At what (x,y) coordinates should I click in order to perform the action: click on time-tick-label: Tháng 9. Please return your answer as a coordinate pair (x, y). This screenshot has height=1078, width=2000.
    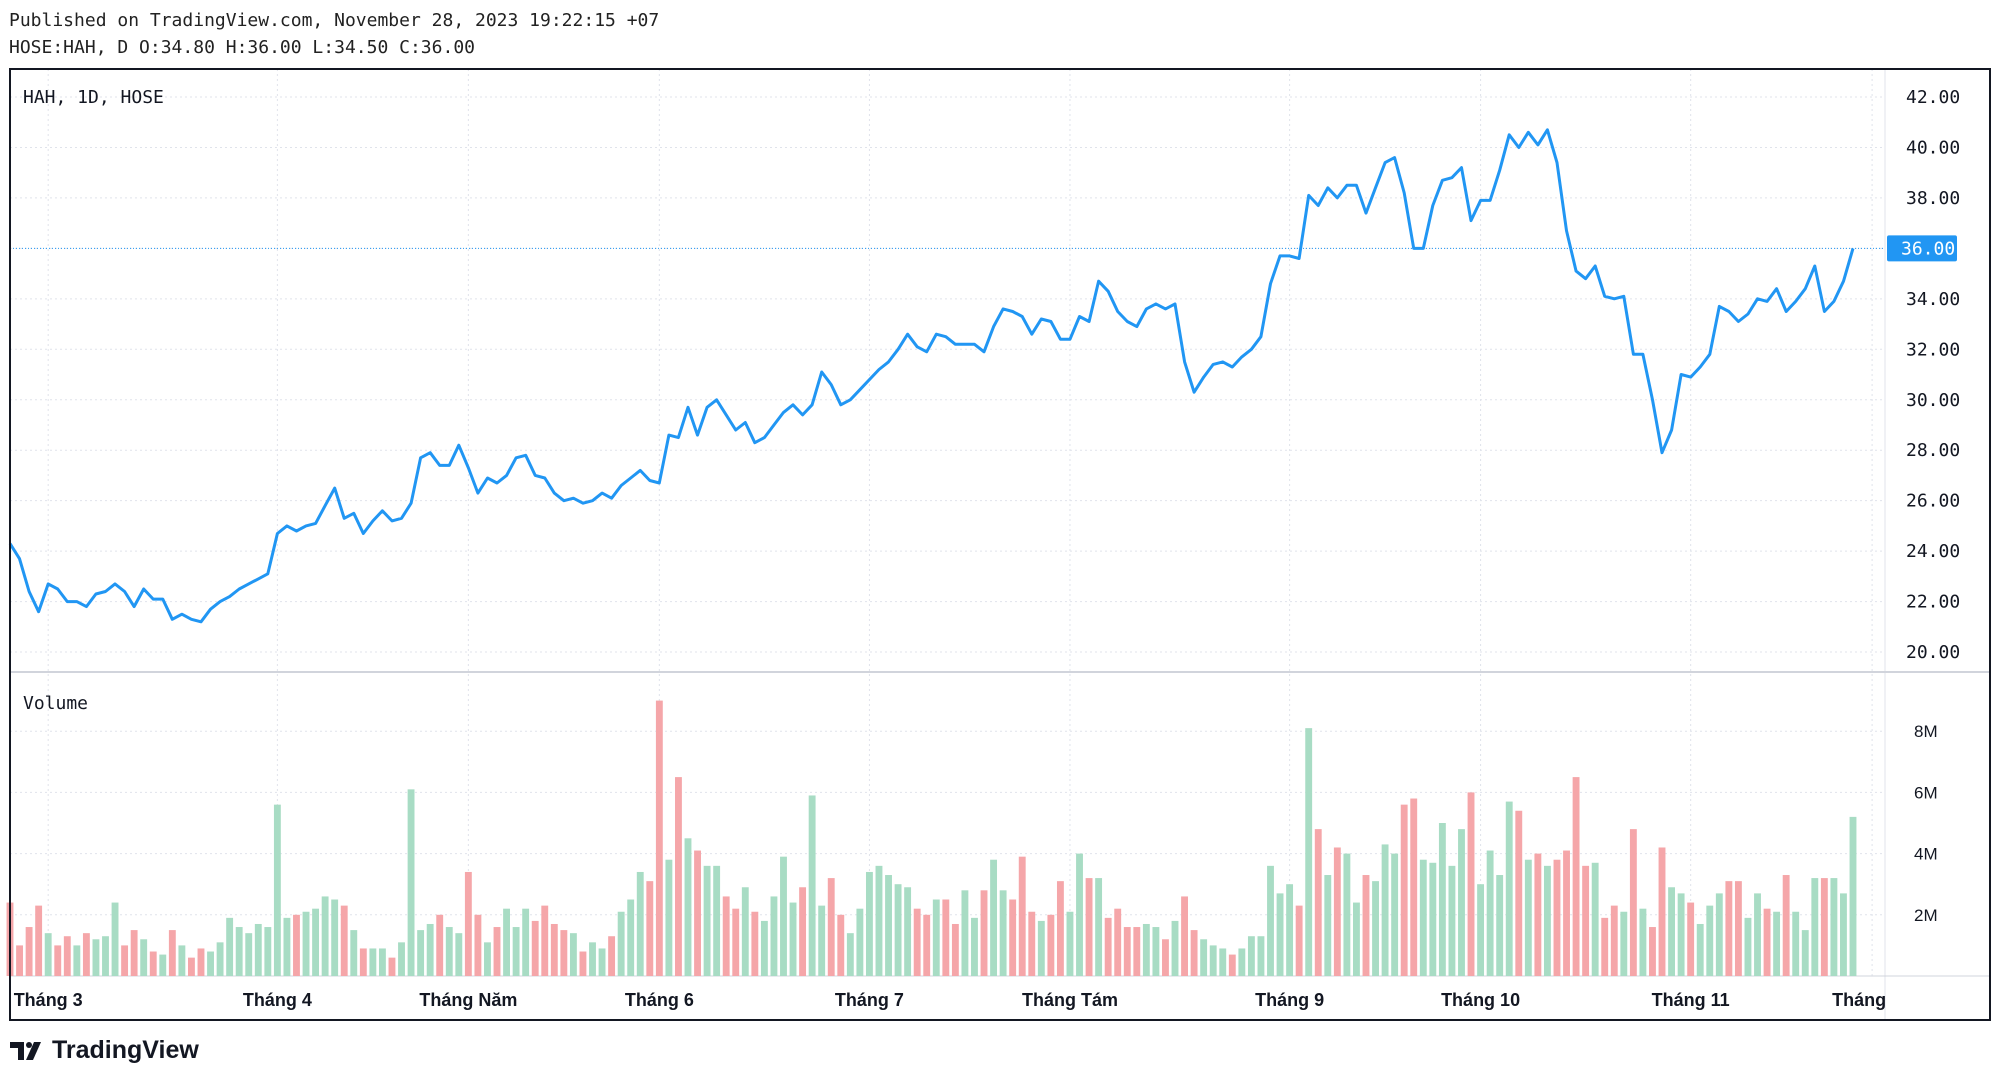
    Looking at the image, I should click on (1289, 1000).